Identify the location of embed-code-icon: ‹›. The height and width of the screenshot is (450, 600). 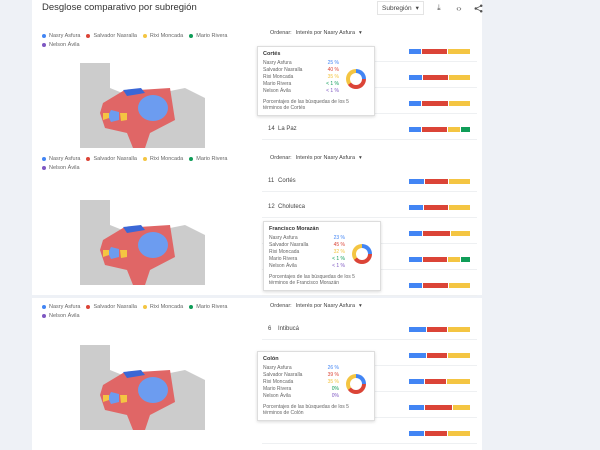
(459, 8).